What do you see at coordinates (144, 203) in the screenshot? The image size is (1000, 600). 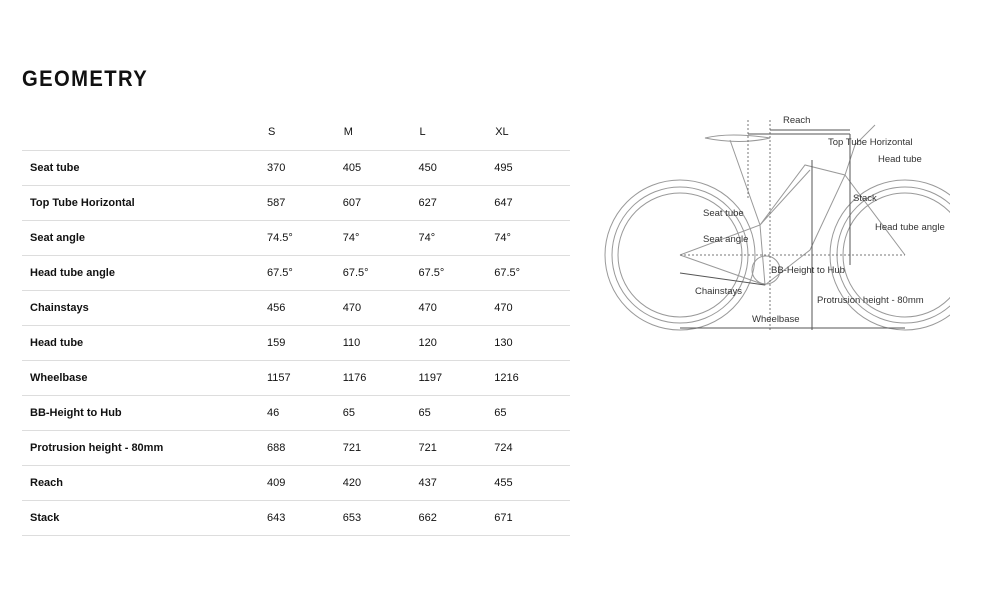 I see `row-label: Top Tube Horizontal` at bounding box center [144, 203].